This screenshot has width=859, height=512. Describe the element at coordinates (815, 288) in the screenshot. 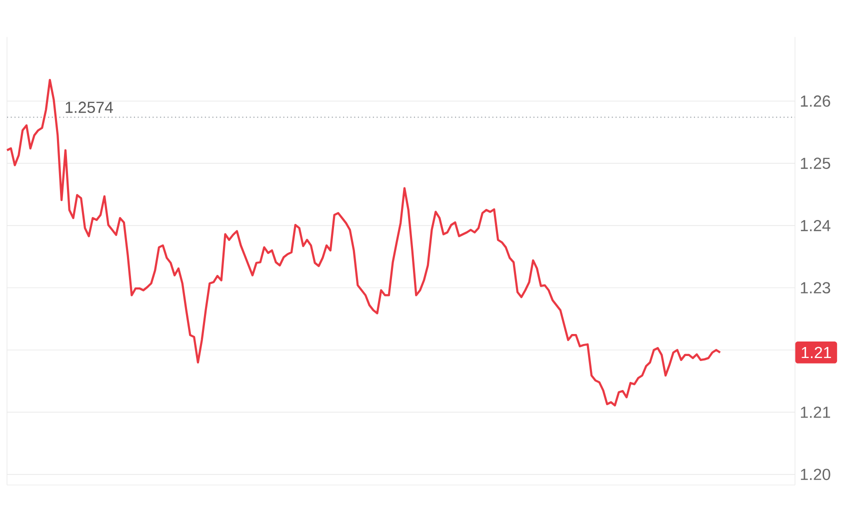

I see `y-tick-label: 1.23` at that location.